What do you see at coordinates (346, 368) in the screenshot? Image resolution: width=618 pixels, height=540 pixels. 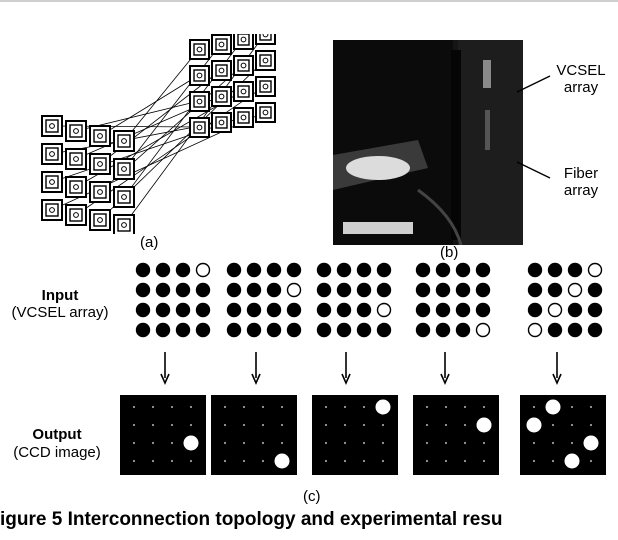 I see `down-arrow-icon` at bounding box center [346, 368].